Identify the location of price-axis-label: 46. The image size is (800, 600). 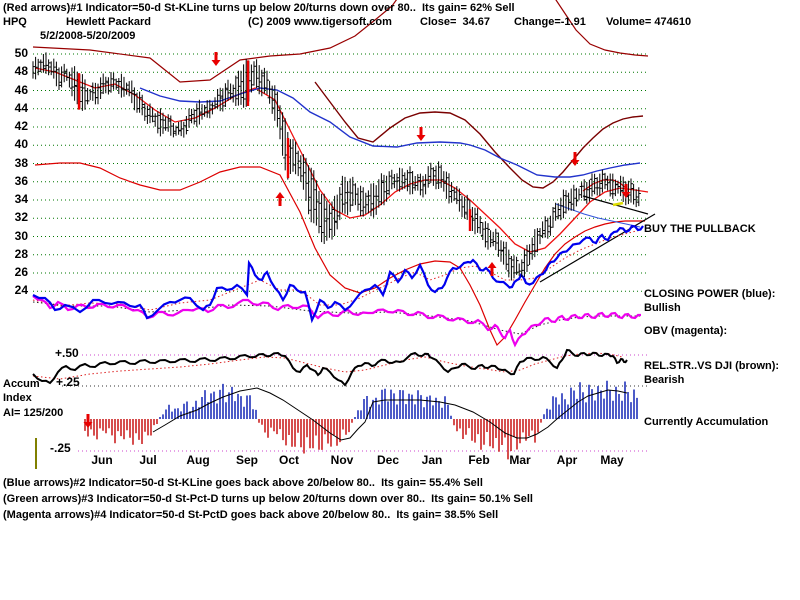
(21, 89).